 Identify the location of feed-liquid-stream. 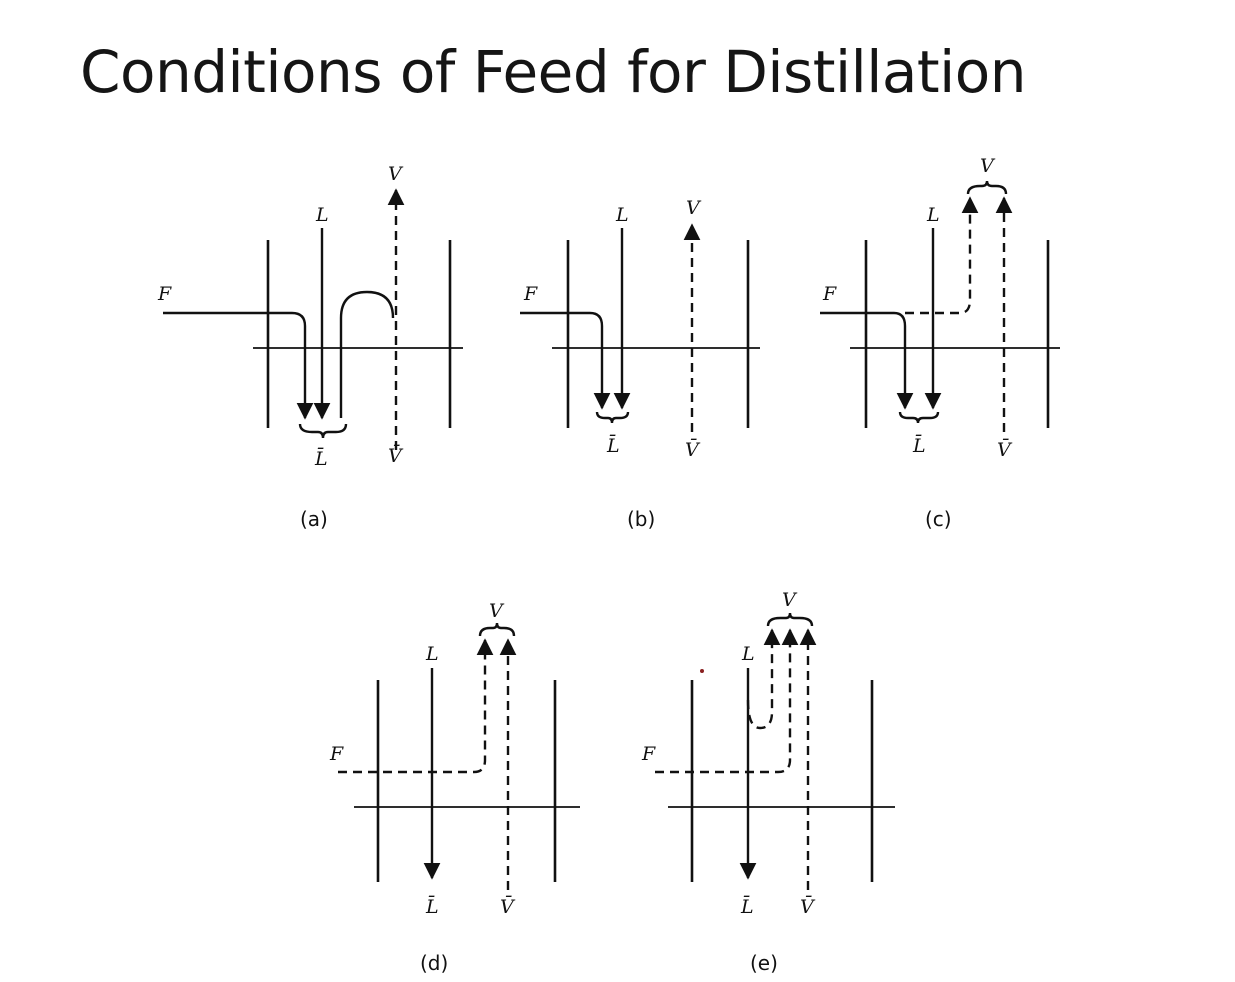
(867, 360).